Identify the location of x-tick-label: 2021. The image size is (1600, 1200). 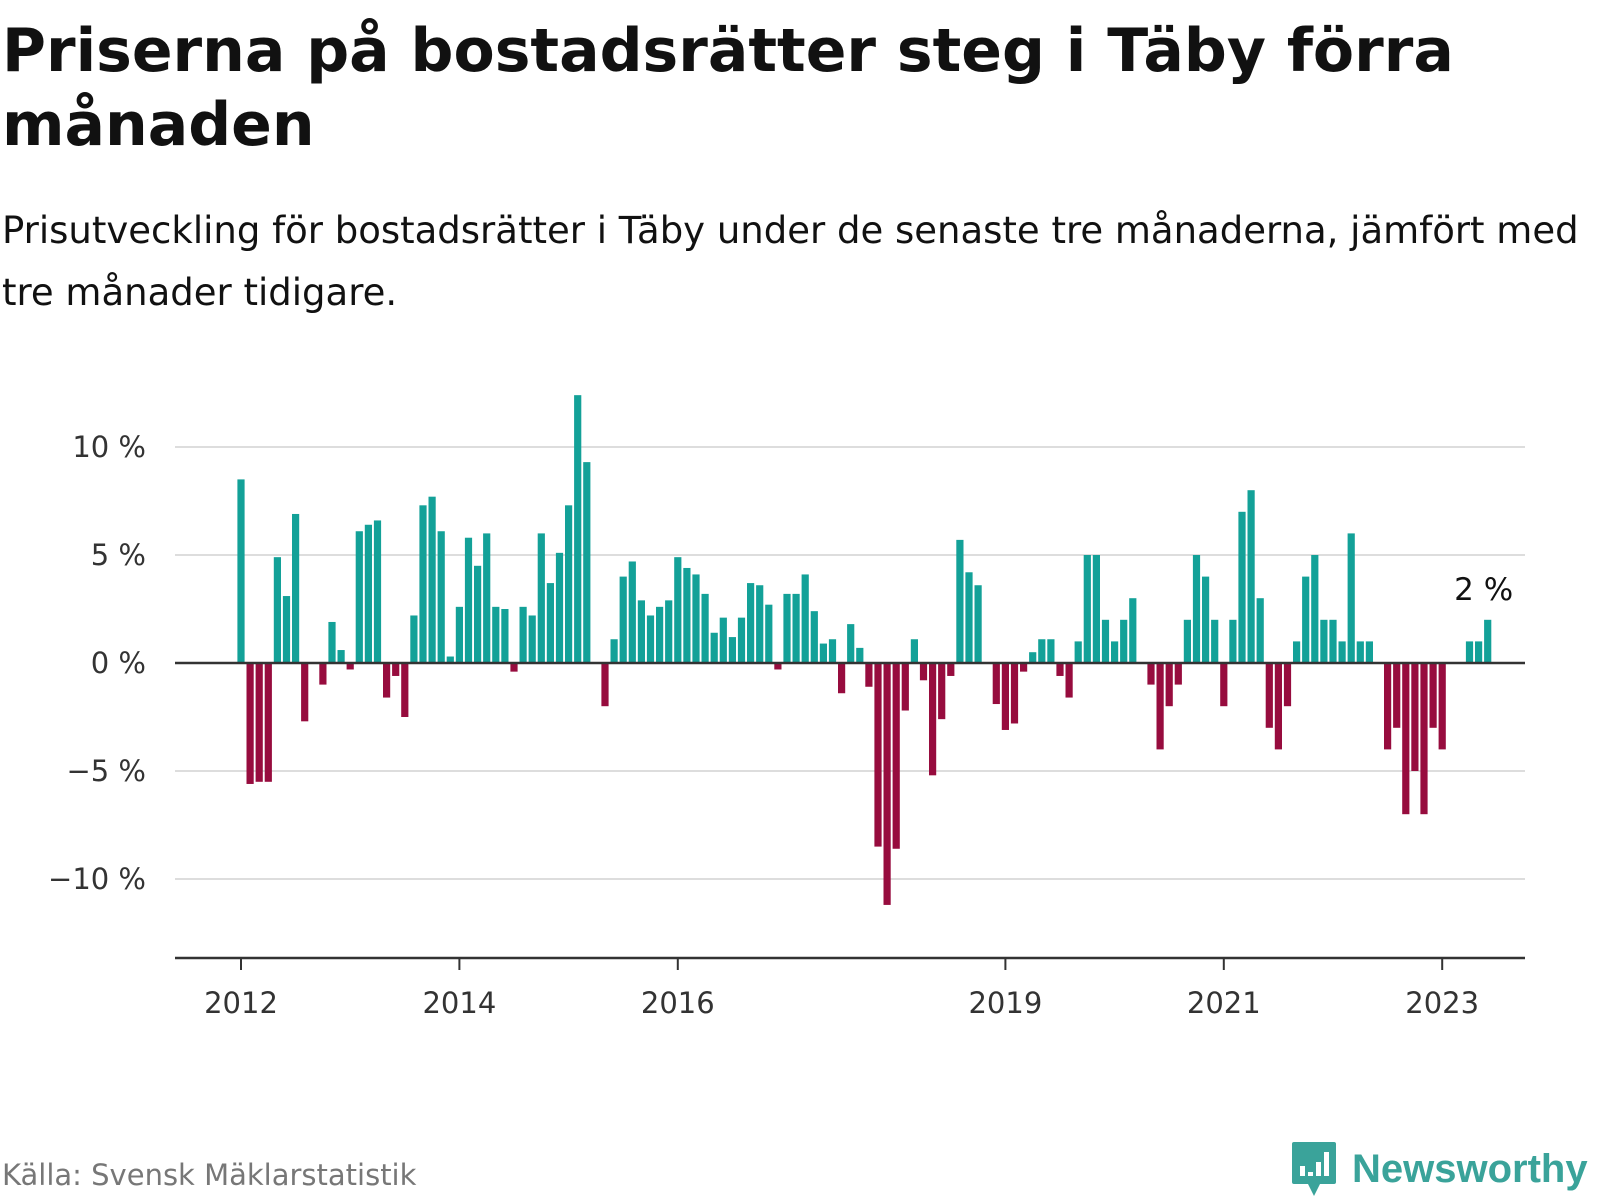
(1224, 1003).